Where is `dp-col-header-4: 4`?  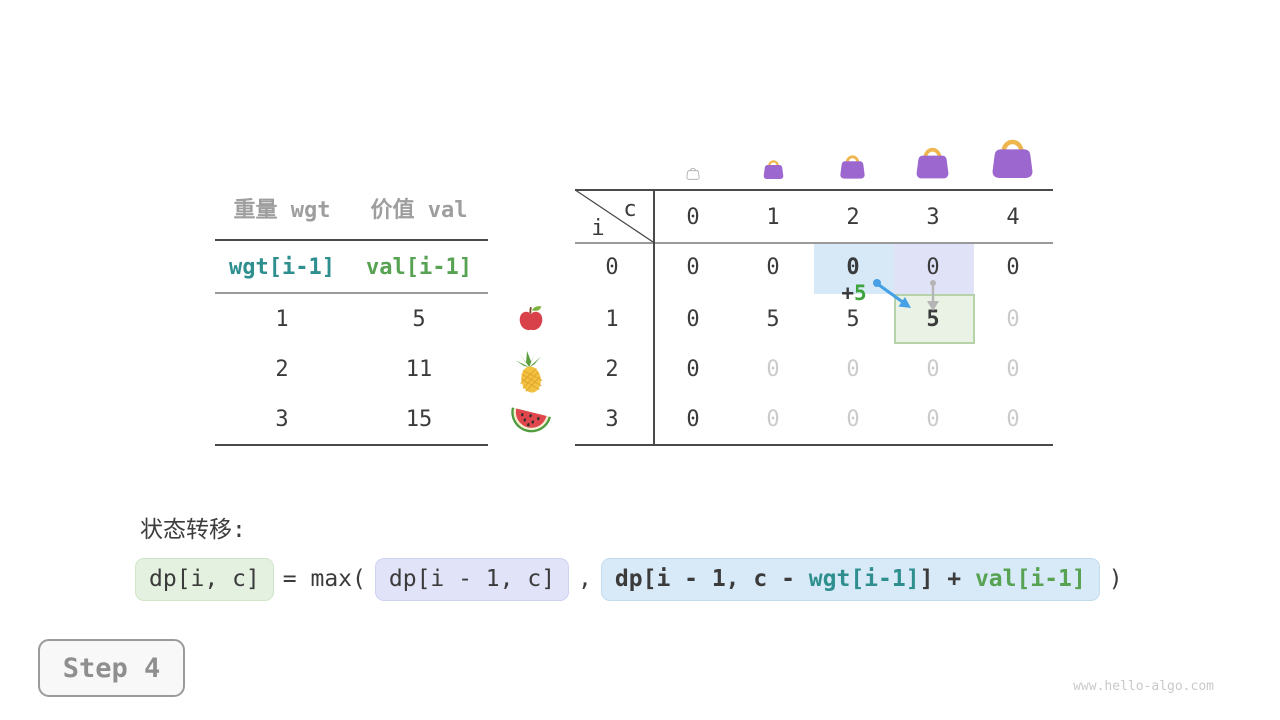 dp-col-header-4: 4 is located at coordinates (1013, 217).